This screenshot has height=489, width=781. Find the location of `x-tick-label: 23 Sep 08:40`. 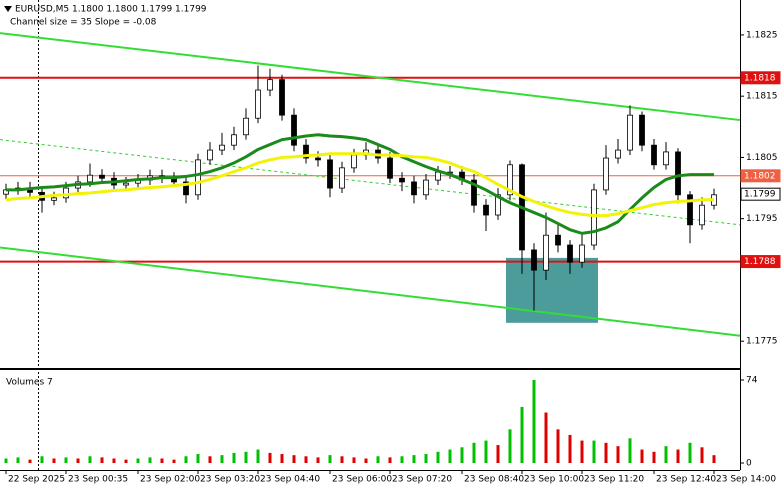

x-tick-label: 23 Sep 08:40 is located at coordinates (494, 480).